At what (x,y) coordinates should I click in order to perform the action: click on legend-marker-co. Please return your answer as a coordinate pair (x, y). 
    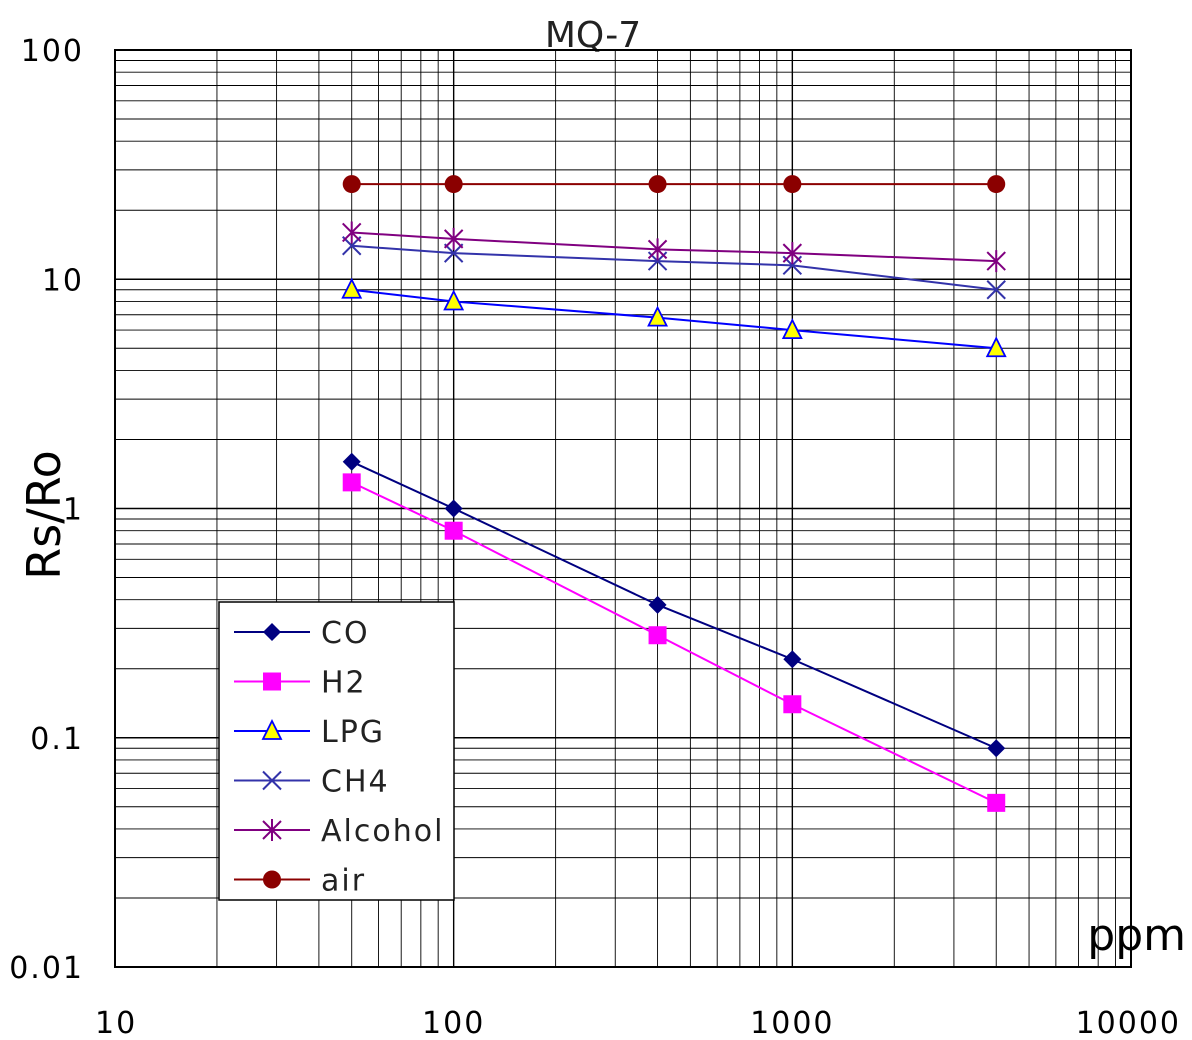
    Looking at the image, I should click on (272, 632).